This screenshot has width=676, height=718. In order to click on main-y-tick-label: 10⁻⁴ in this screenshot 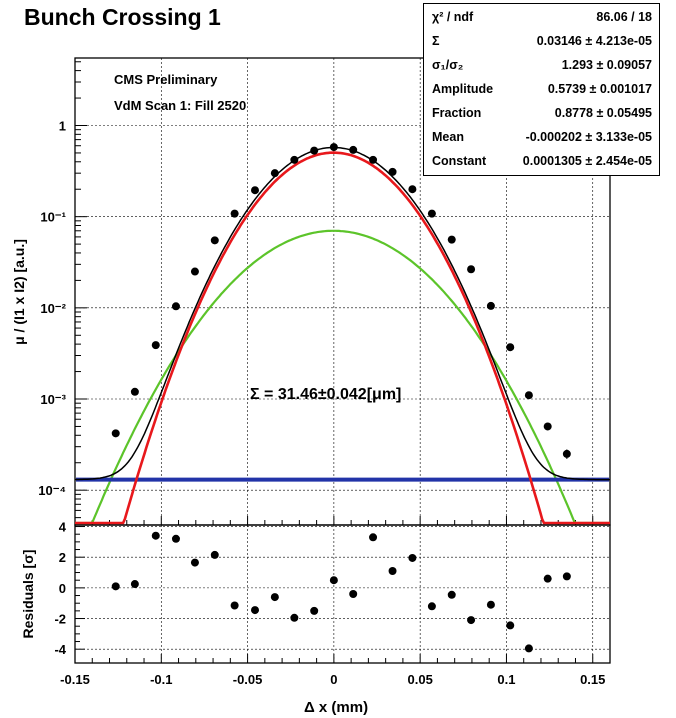, I will do `click(52, 490)`.